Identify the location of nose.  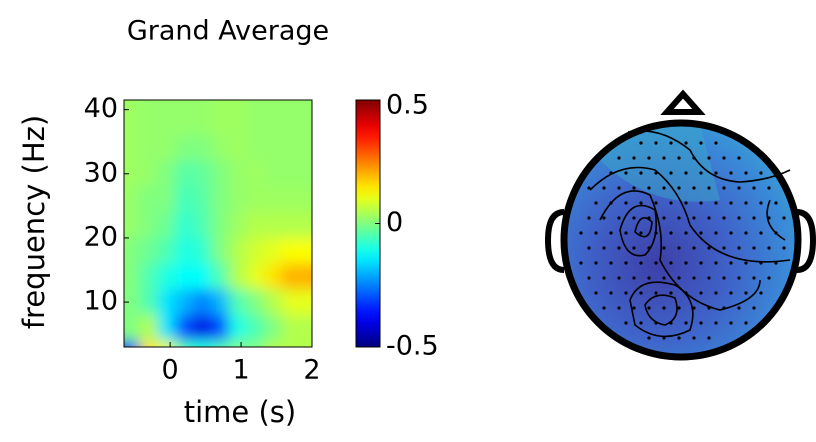
(683, 102).